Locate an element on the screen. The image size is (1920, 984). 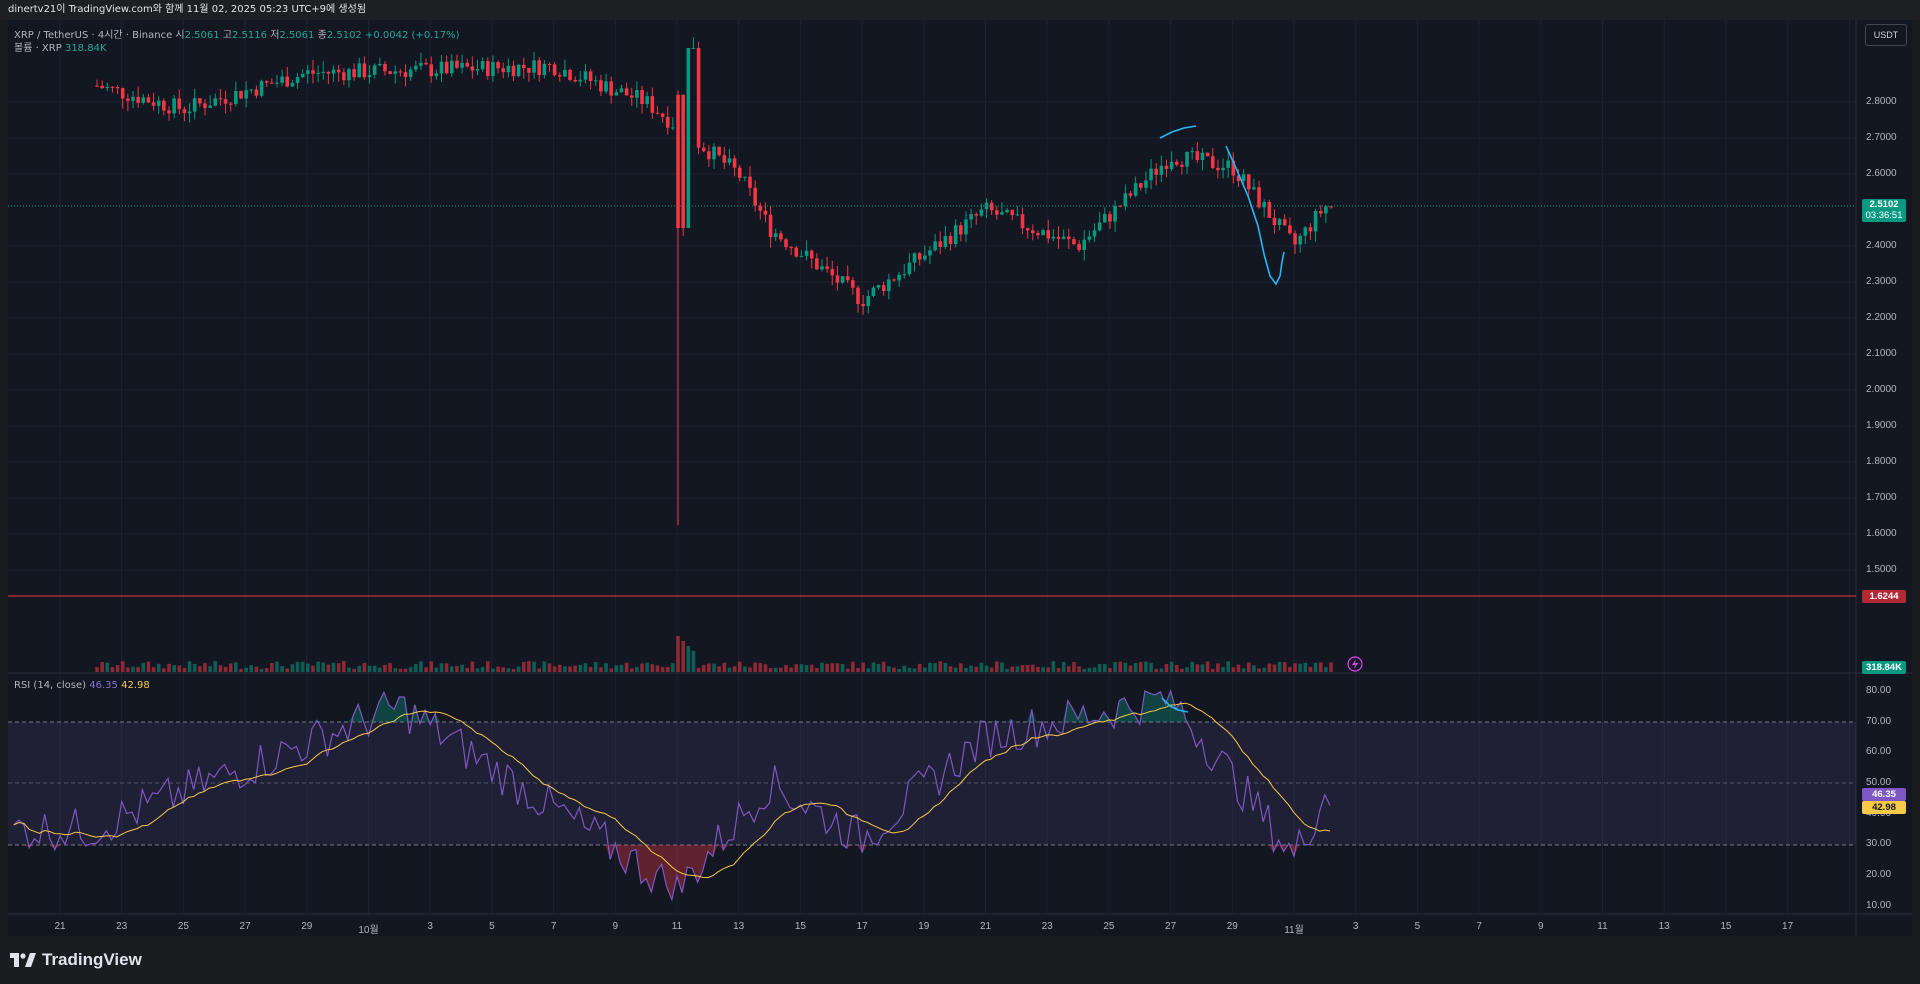
lightning-icon is located at coordinates (1355, 664).